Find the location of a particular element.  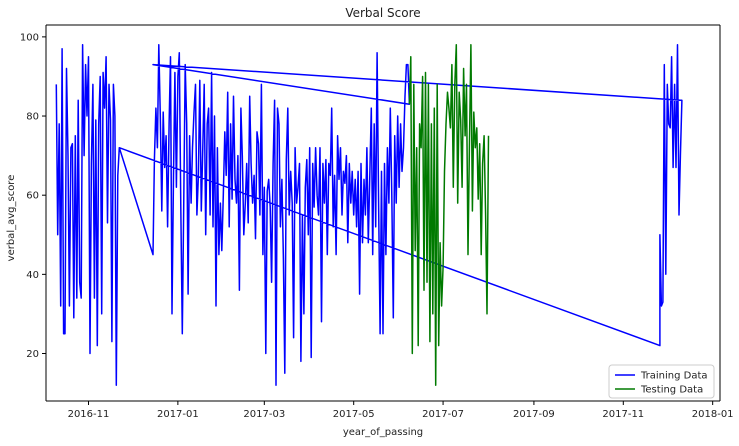

y-tick-label: 100 is located at coordinates (29, 37).